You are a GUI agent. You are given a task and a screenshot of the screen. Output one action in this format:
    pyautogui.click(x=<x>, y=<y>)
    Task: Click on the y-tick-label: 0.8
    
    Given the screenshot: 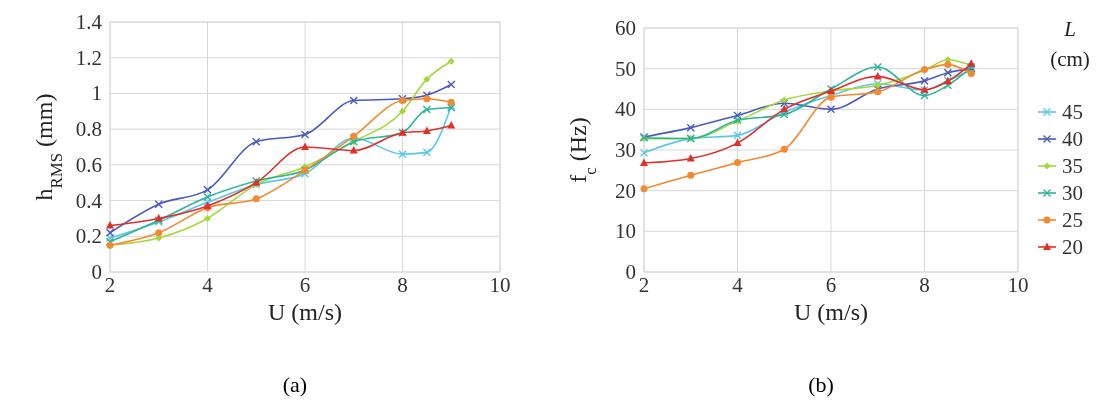 What is the action you would take?
    pyautogui.click(x=88, y=129)
    